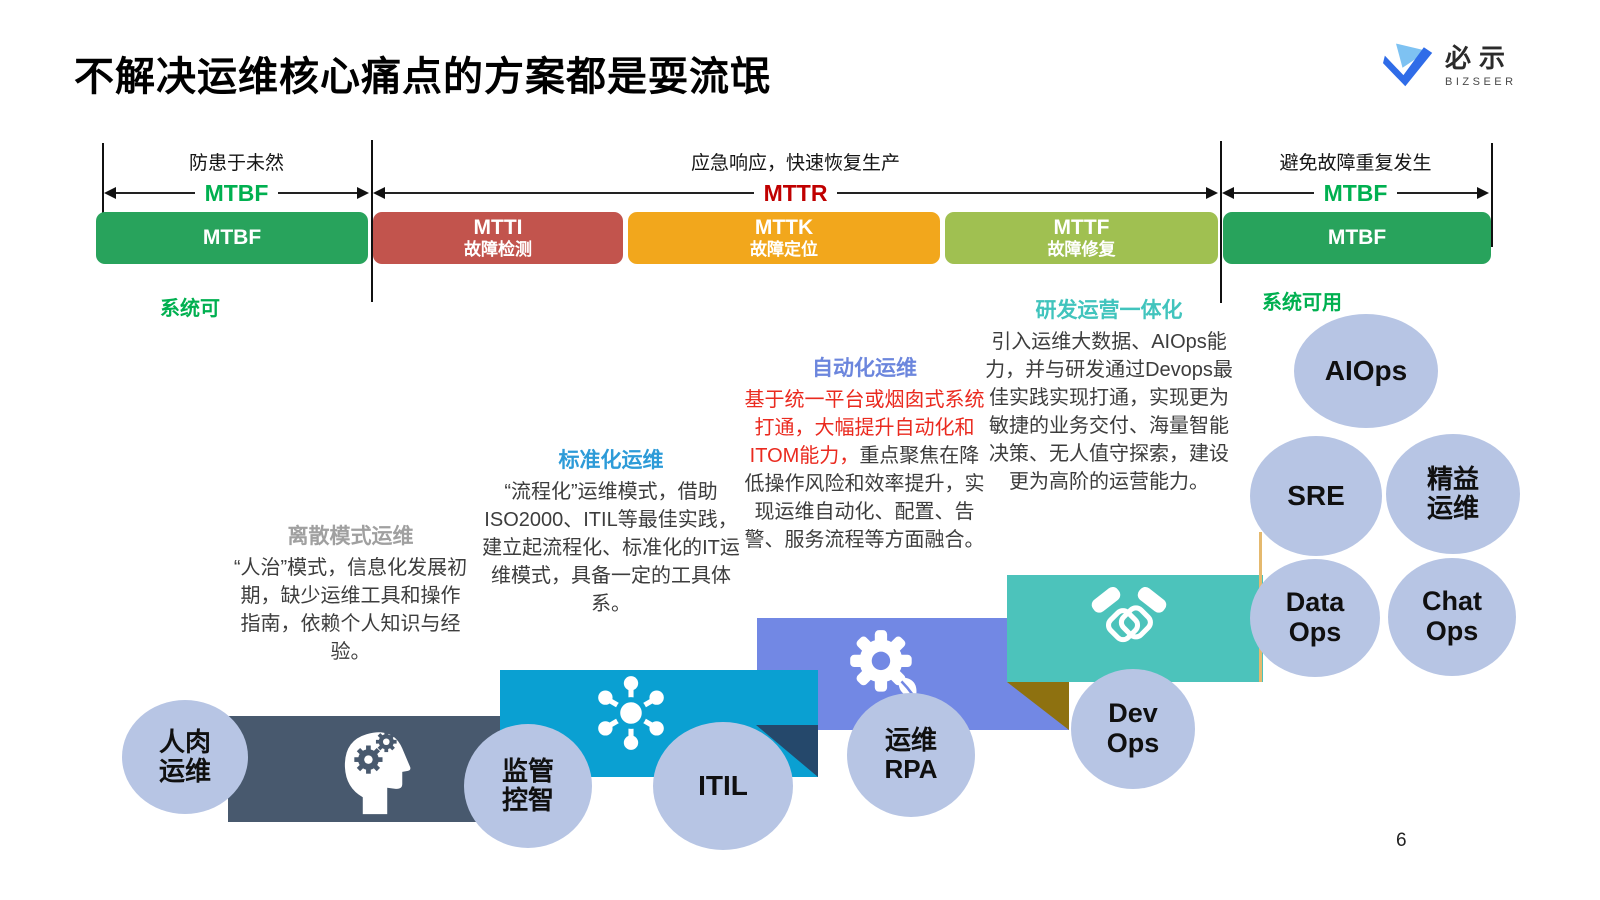 The width and height of the screenshot is (1600, 900). I want to click on page-title: 不解决运维核心痛点的方案都是耍流氓, so click(422, 77).